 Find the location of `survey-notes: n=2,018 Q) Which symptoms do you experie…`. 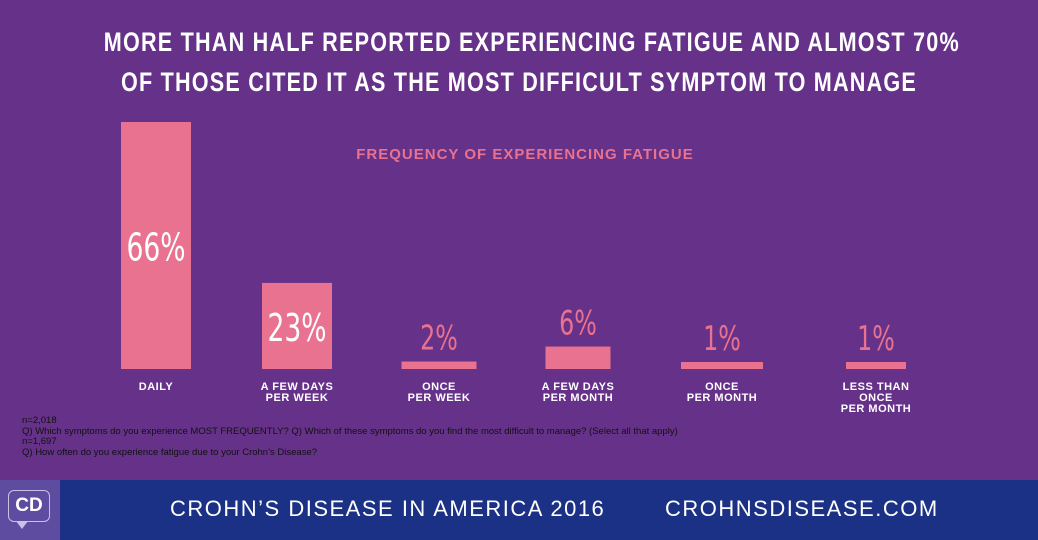

survey-notes: n=2,018 Q) Which symptoms do you experie… is located at coordinates (350, 436).